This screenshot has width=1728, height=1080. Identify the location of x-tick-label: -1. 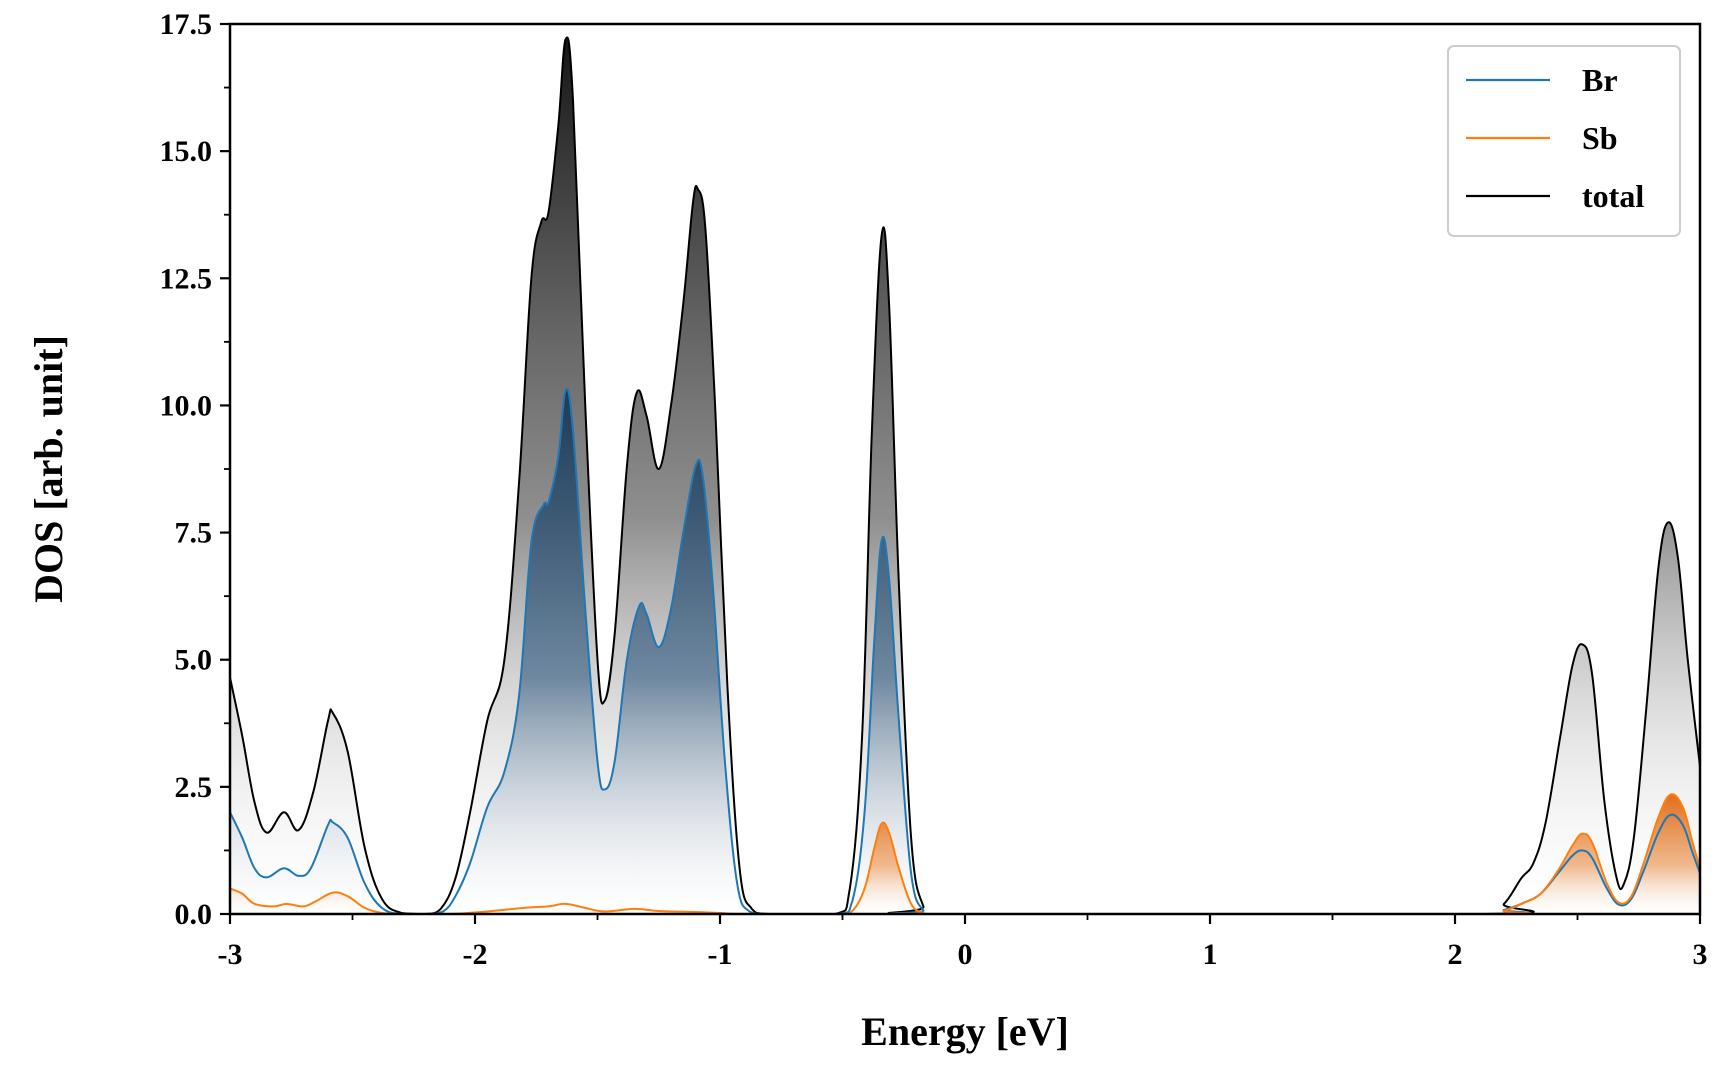
(720, 954).